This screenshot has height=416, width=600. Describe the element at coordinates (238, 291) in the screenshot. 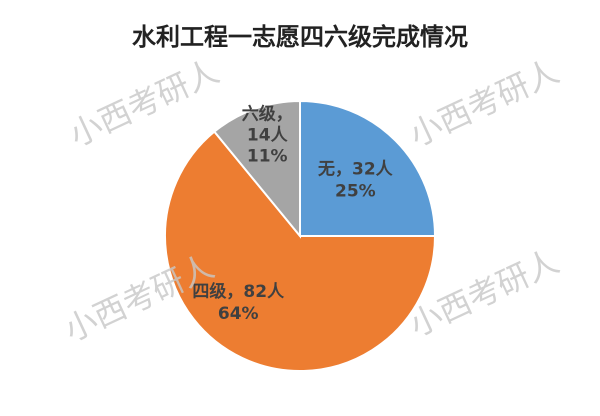

I see `data-label: 四级，82人` at that location.